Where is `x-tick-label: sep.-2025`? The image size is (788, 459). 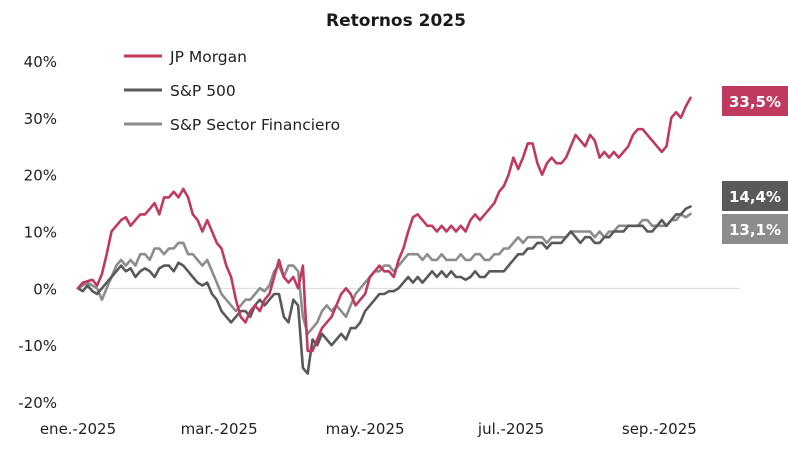 x-tick-label: sep.-2025 is located at coordinates (659, 429).